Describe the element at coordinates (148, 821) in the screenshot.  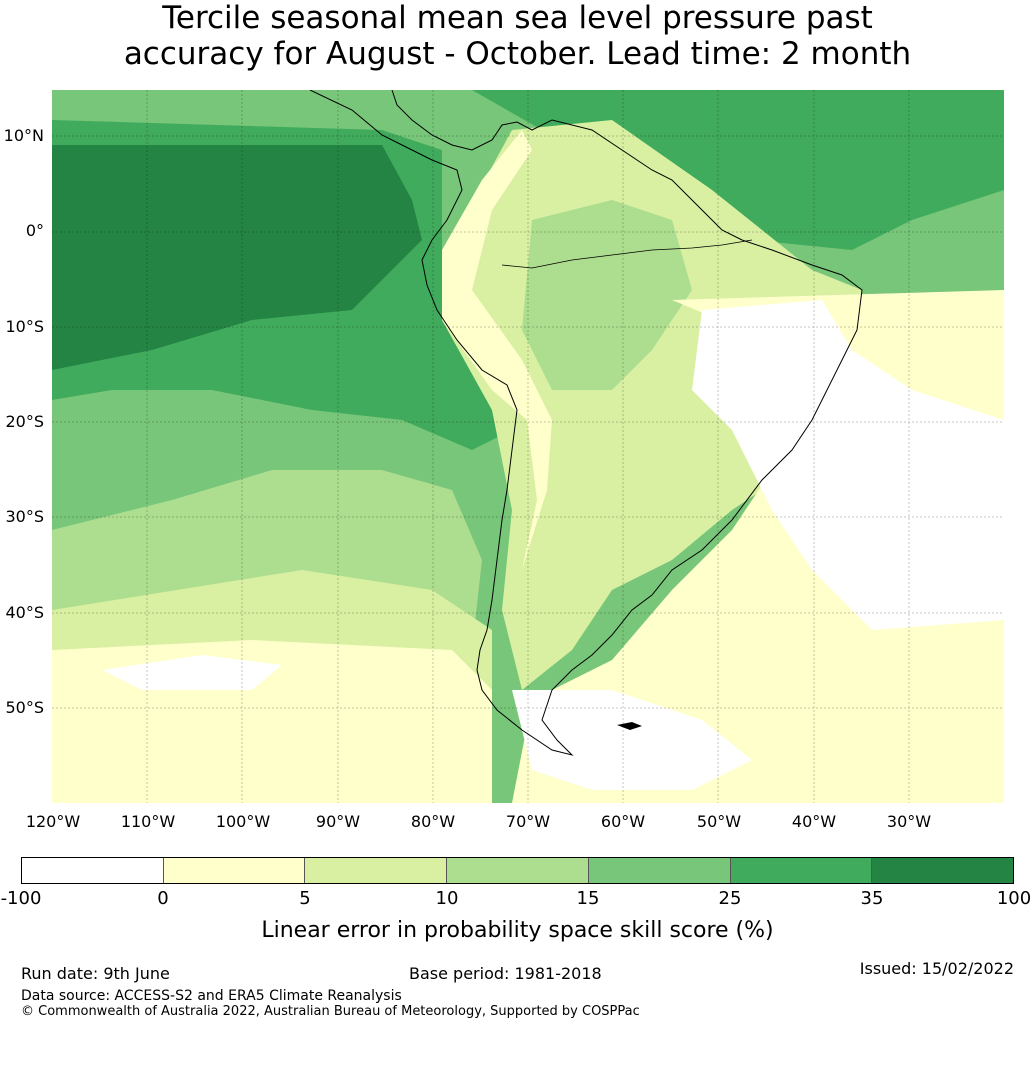
I see `lon-label-110w: 110°W` at that location.